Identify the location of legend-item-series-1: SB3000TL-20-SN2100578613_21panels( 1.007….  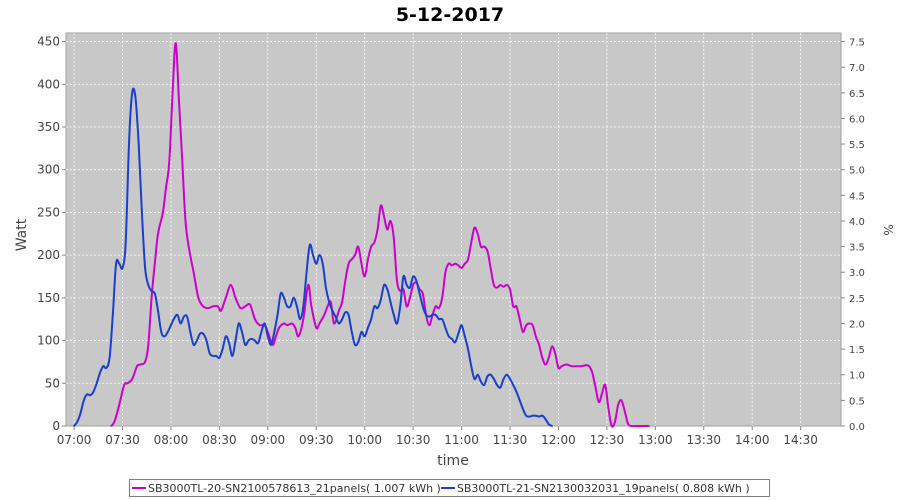
(286, 488).